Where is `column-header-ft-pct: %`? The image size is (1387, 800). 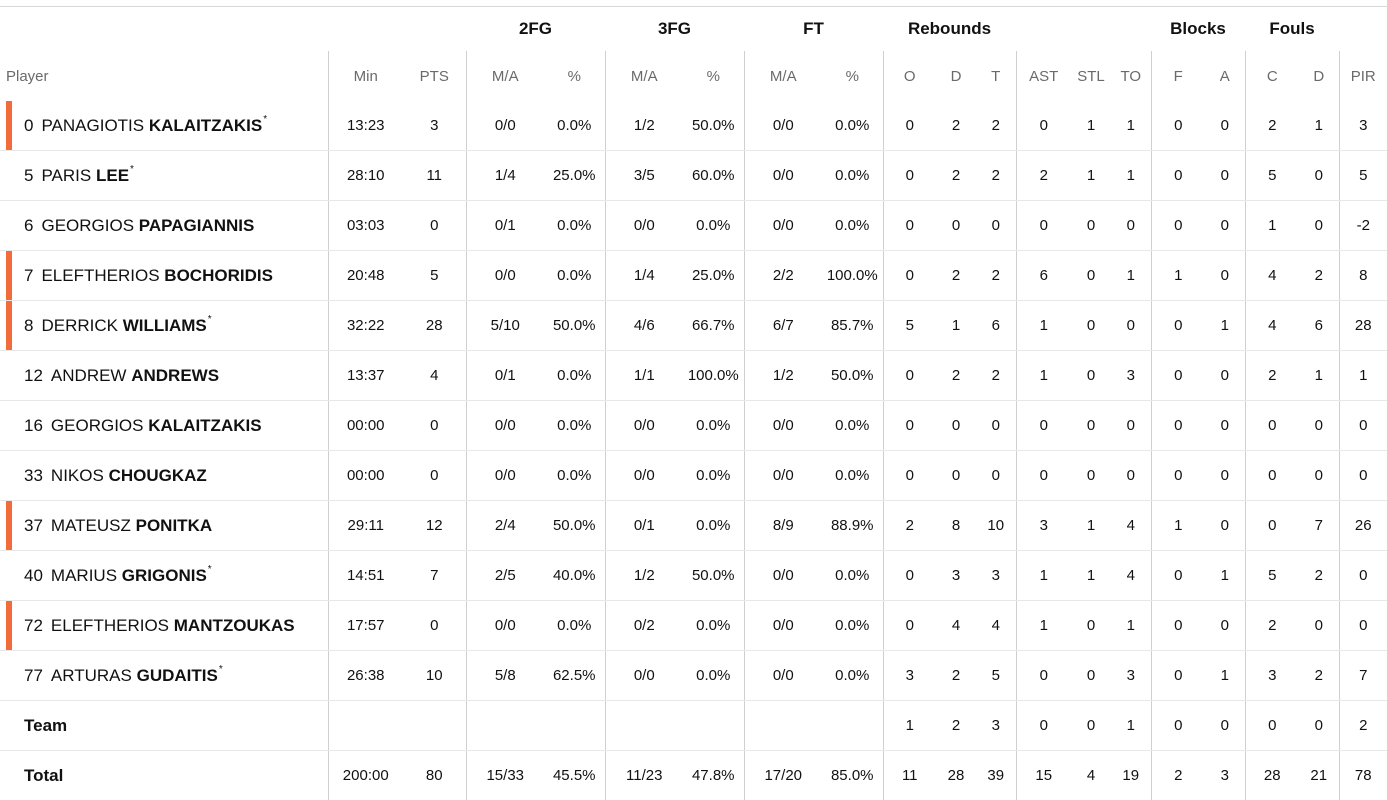
column-header-ft-pct: % is located at coordinates (852, 76).